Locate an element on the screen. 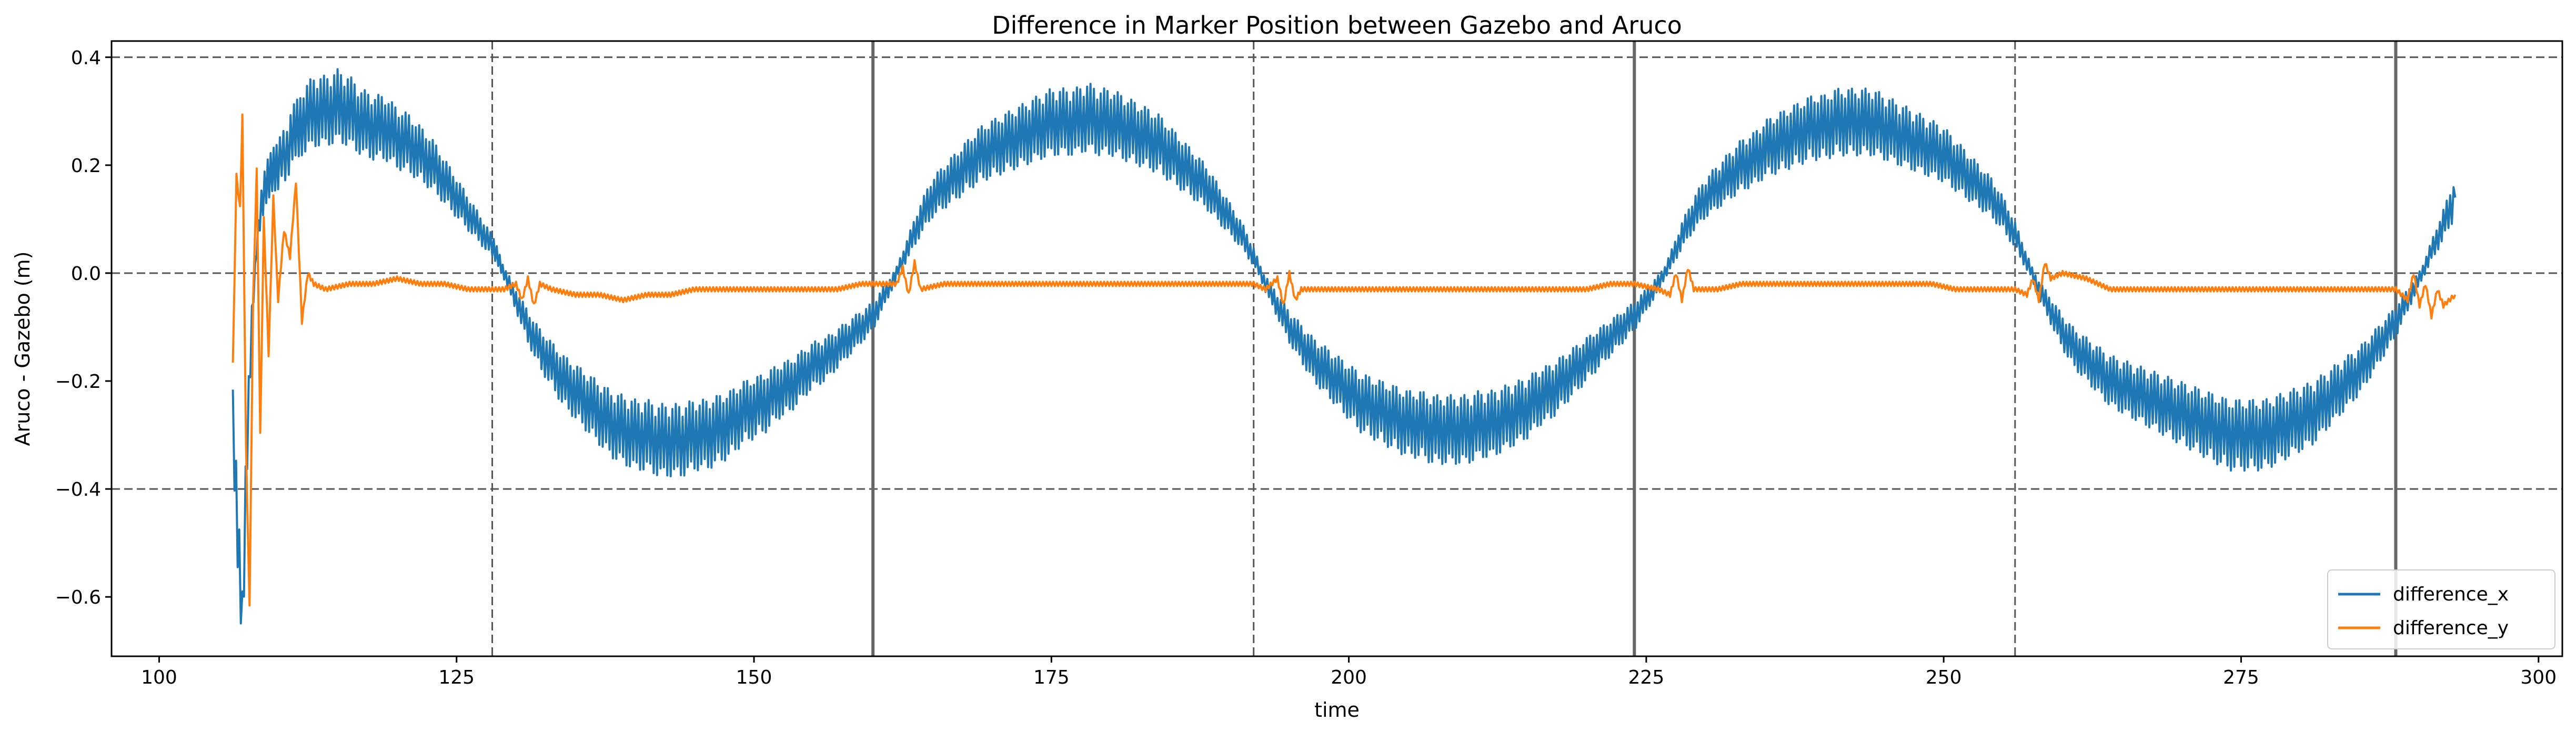 This screenshot has height=741, width=2576. y-tick-label-4: 0.2 is located at coordinates (86, 166).